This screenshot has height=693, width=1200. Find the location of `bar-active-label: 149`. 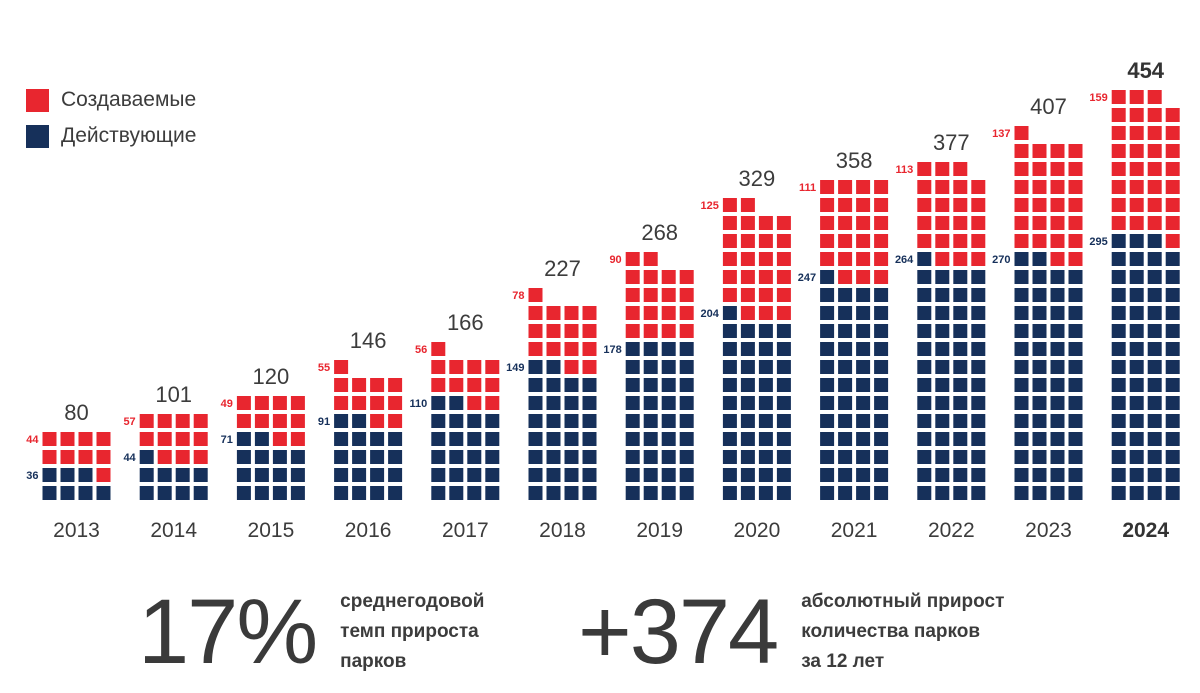

bar-active-label: 149 is located at coordinates (515, 368).